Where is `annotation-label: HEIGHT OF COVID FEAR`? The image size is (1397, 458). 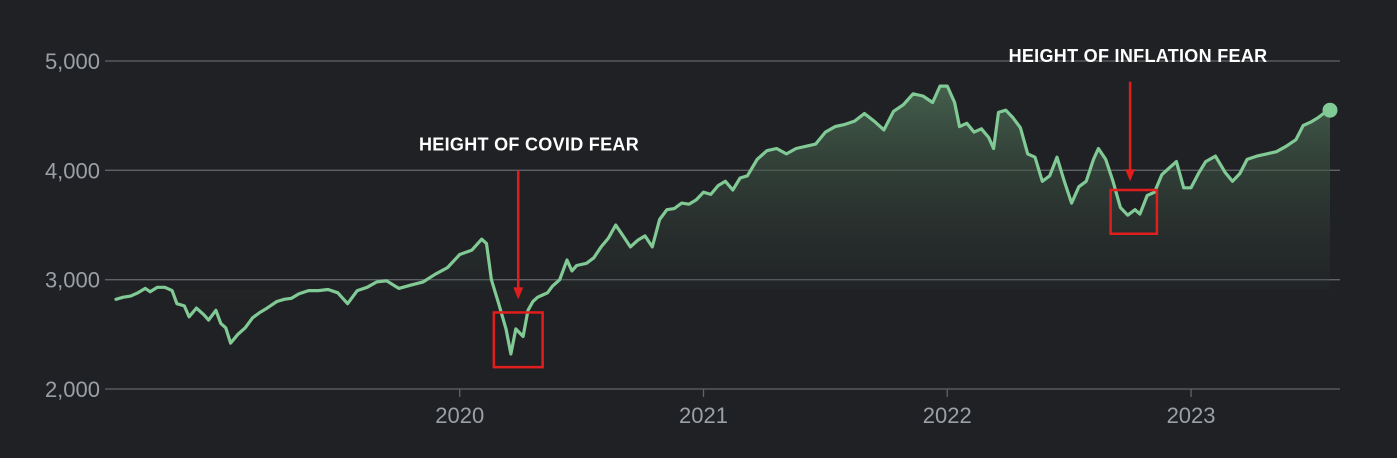
annotation-label: HEIGHT OF COVID FEAR is located at coordinates (529, 144).